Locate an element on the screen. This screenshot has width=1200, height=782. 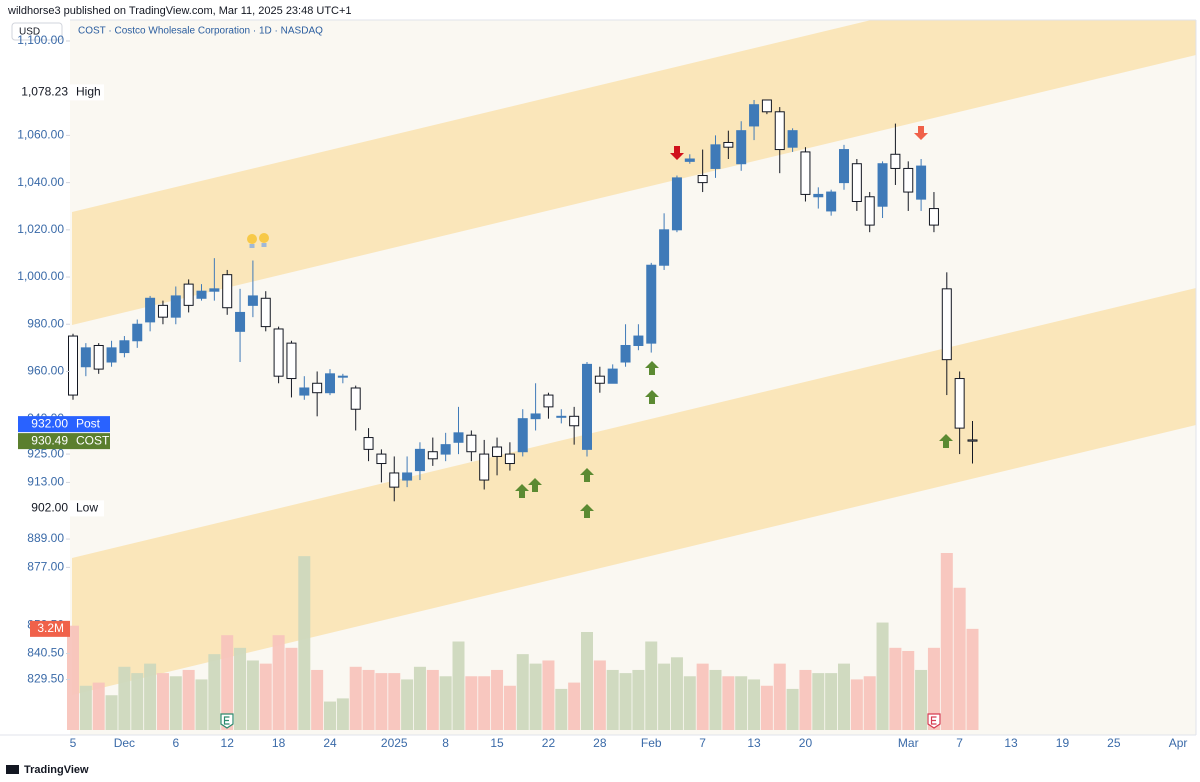
x-tick-label: Dec is located at coordinates (124, 743).